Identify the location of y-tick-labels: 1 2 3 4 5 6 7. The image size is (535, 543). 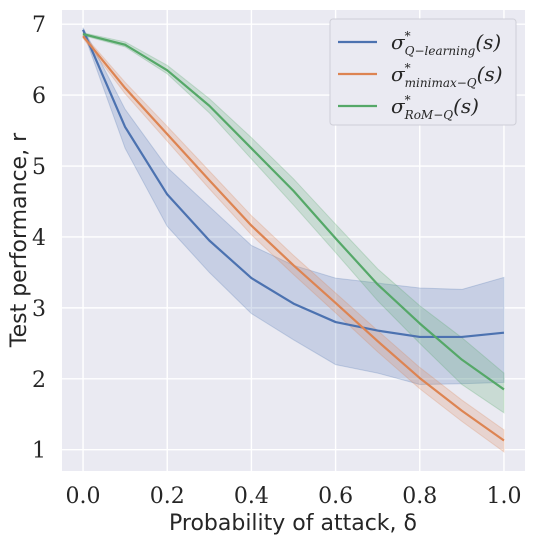
(39, 238).